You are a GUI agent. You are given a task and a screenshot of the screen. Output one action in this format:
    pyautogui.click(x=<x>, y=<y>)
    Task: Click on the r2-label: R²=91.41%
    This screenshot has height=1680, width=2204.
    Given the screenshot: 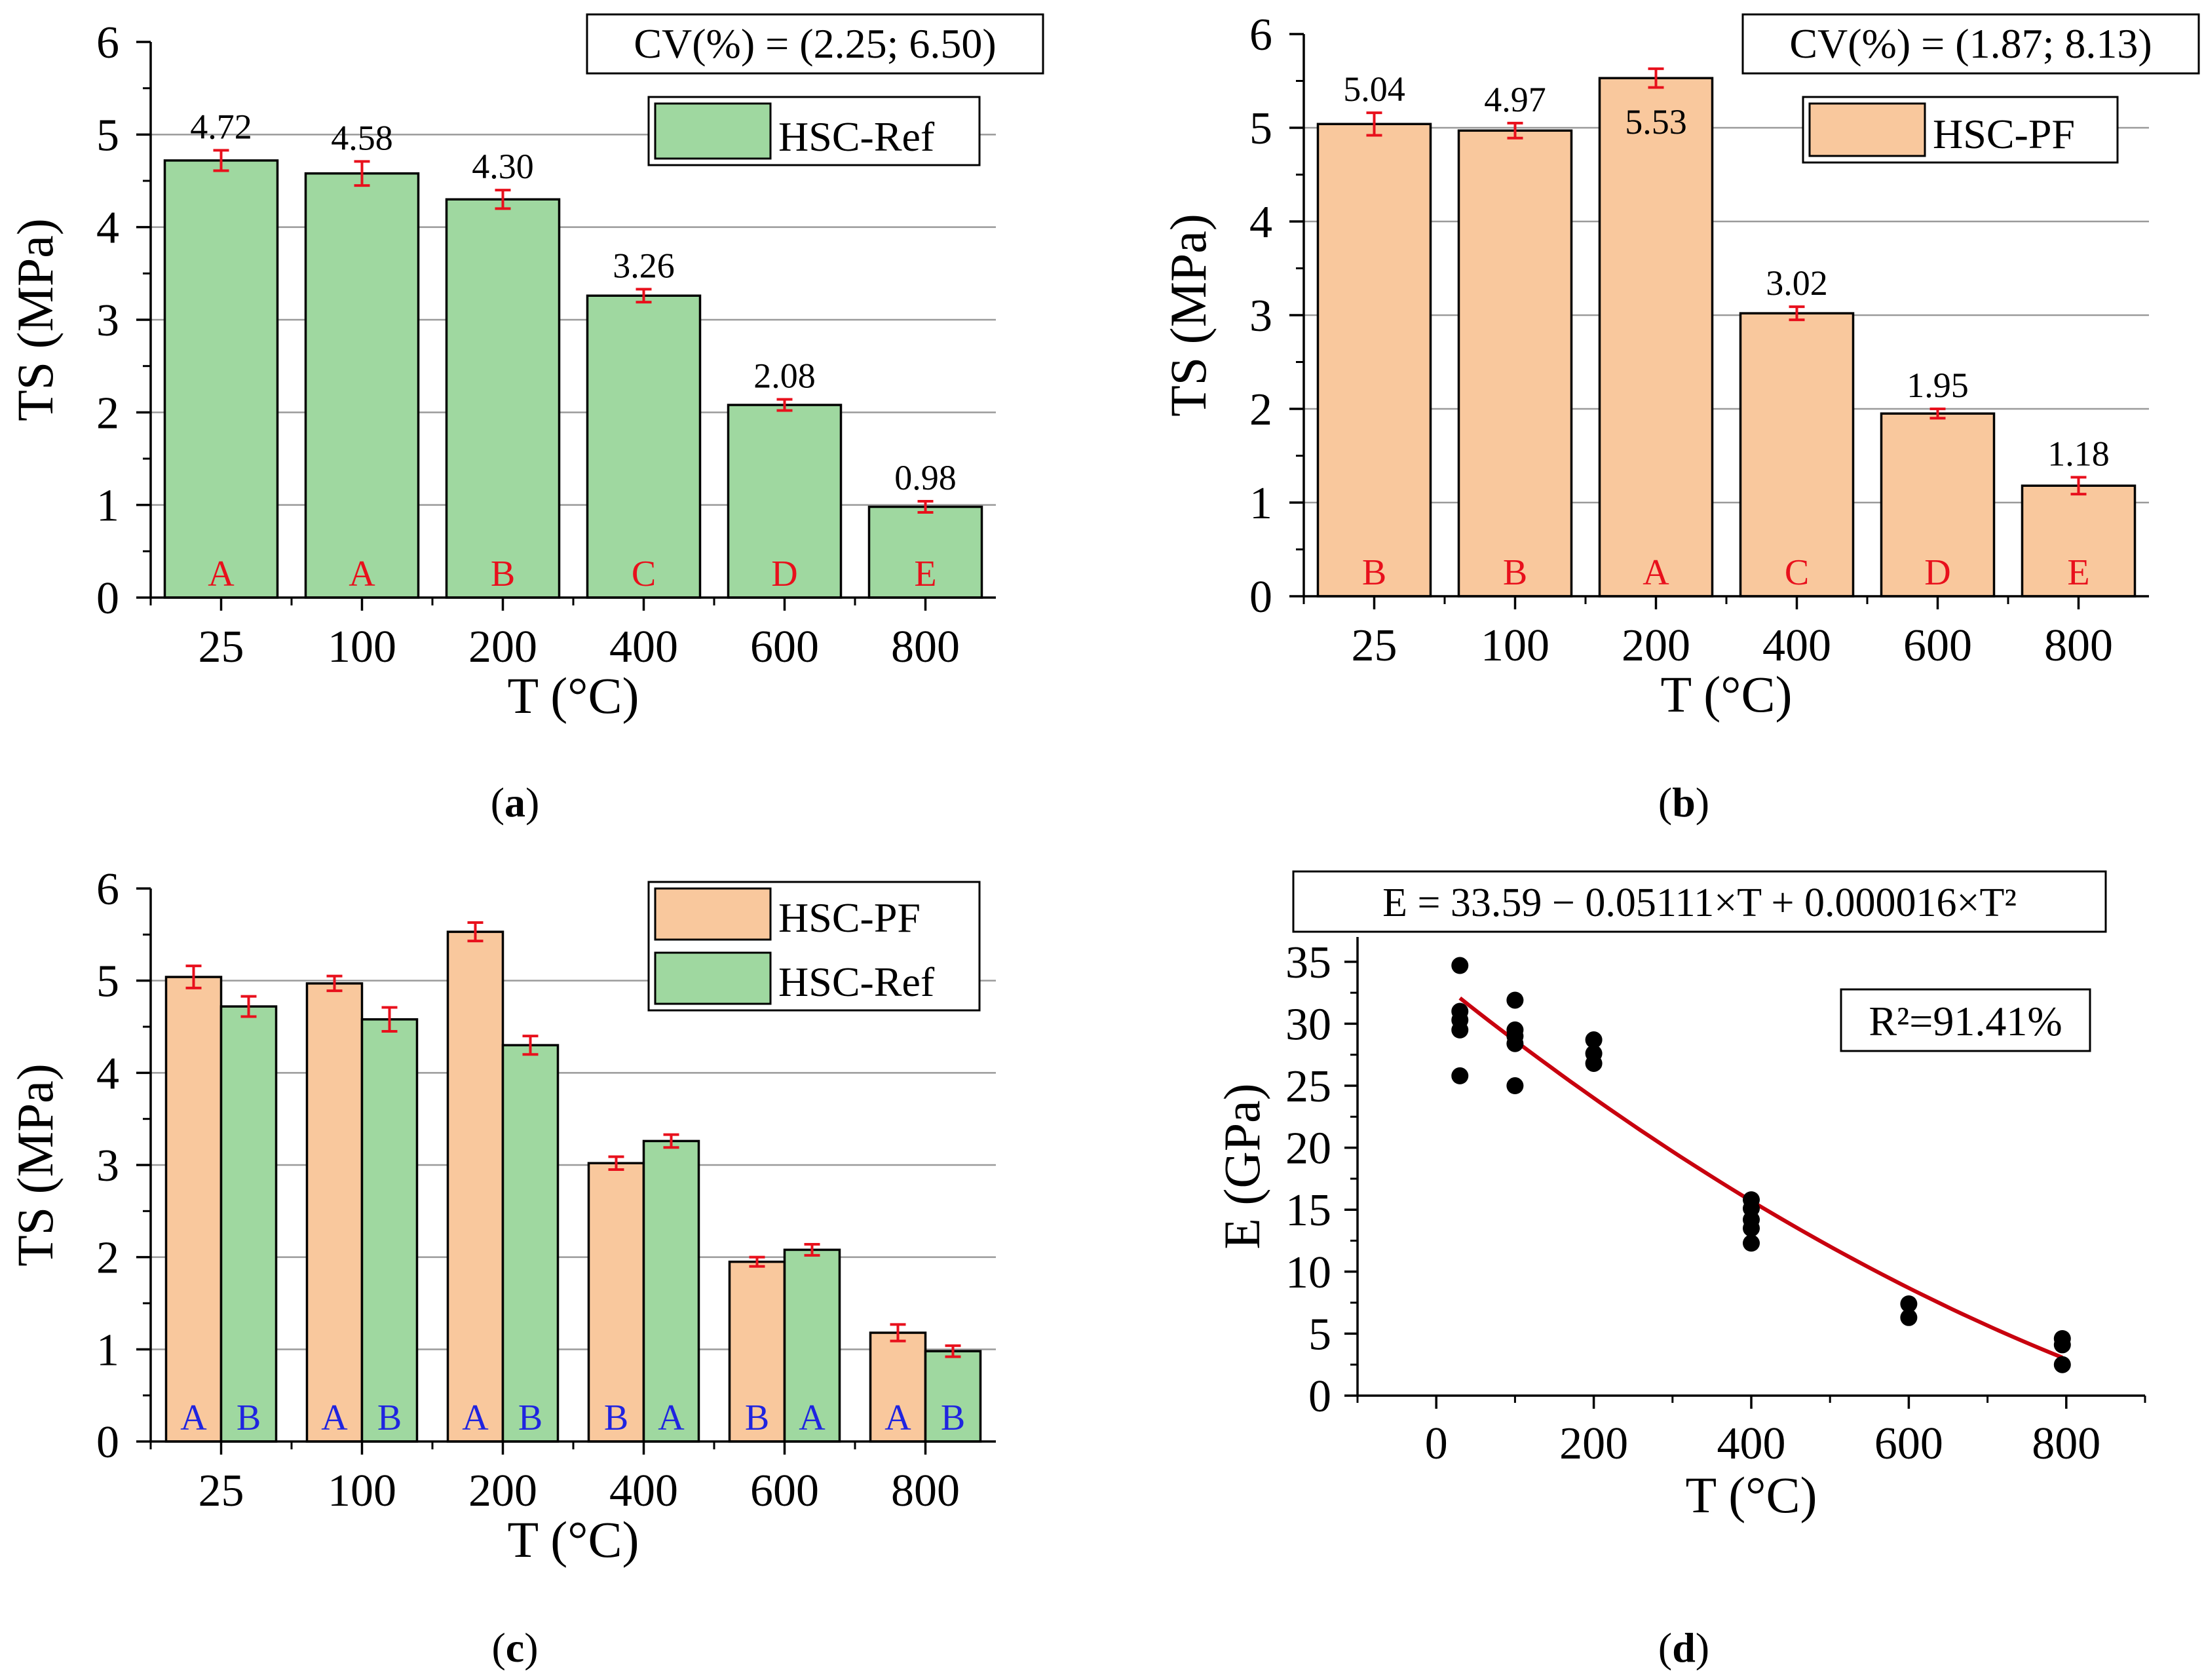 What is the action you would take?
    pyautogui.click(x=1966, y=1021)
    